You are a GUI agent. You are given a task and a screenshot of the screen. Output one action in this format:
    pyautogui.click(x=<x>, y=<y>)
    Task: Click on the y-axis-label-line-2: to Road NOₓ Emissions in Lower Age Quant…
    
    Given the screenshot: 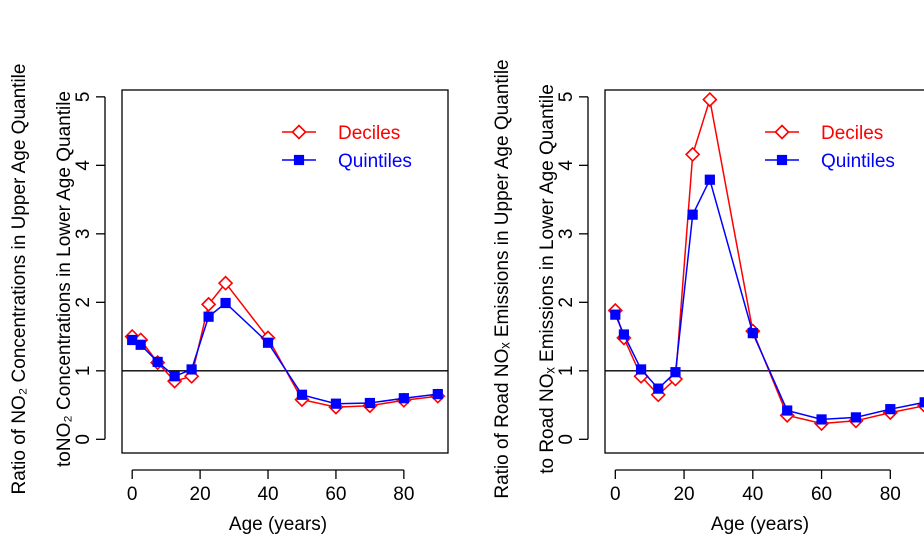 What is the action you would take?
    pyautogui.click(x=547, y=279)
    